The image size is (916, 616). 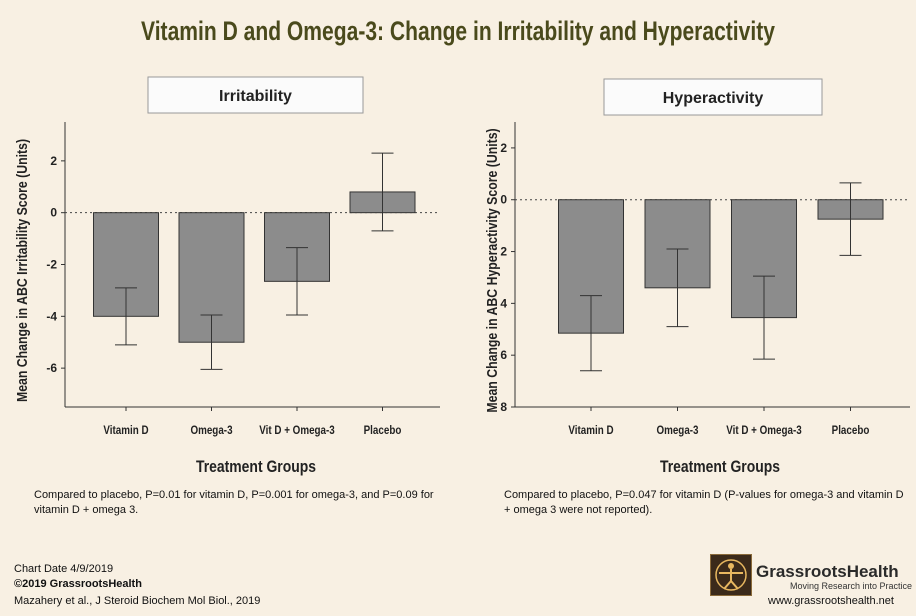 What do you see at coordinates (51, 265) in the screenshot?
I see `y-tick-label: -2` at bounding box center [51, 265].